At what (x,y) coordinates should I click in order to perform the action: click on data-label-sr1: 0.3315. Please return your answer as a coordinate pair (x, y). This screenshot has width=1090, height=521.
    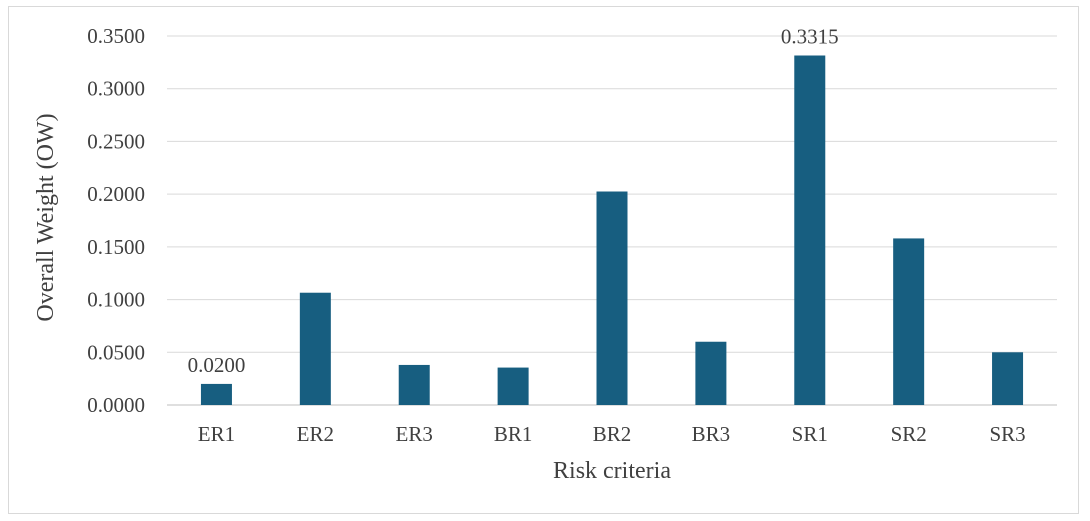
    Looking at the image, I should click on (810, 37).